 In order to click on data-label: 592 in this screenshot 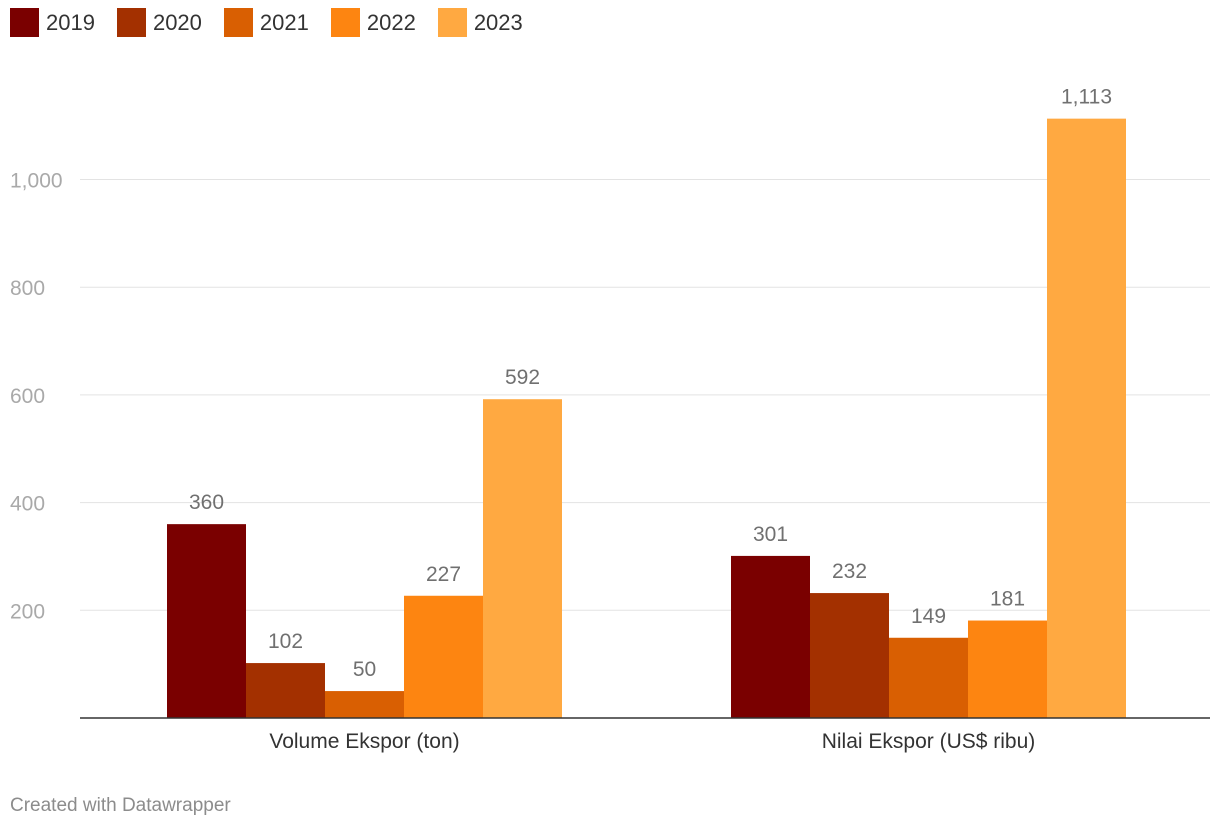, I will do `click(522, 377)`.